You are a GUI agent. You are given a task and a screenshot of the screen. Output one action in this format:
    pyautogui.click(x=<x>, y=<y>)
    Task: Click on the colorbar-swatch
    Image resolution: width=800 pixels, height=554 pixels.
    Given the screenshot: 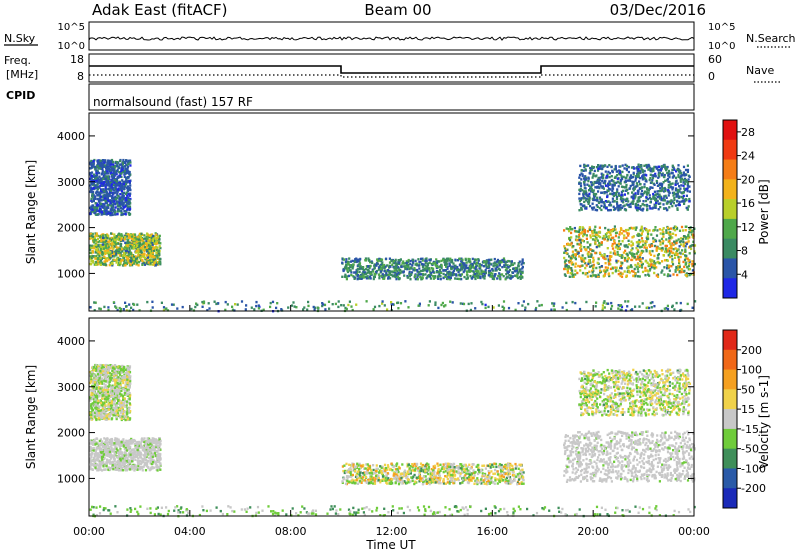 What is the action you would take?
    pyautogui.click(x=730, y=248)
    